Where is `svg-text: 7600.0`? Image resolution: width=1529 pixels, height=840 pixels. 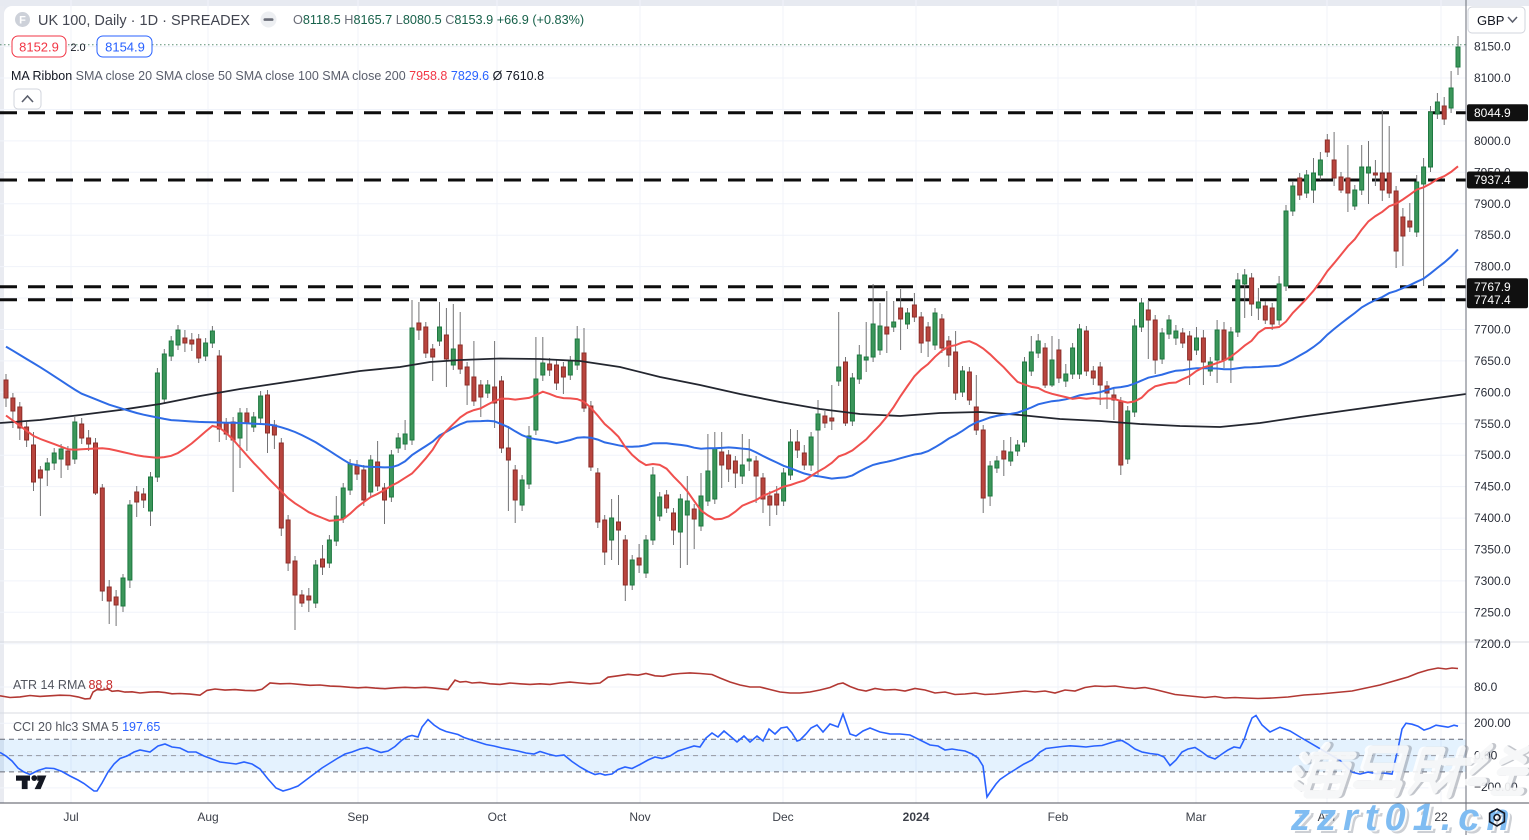 svg-text: 7600.0 is located at coordinates (1492, 392).